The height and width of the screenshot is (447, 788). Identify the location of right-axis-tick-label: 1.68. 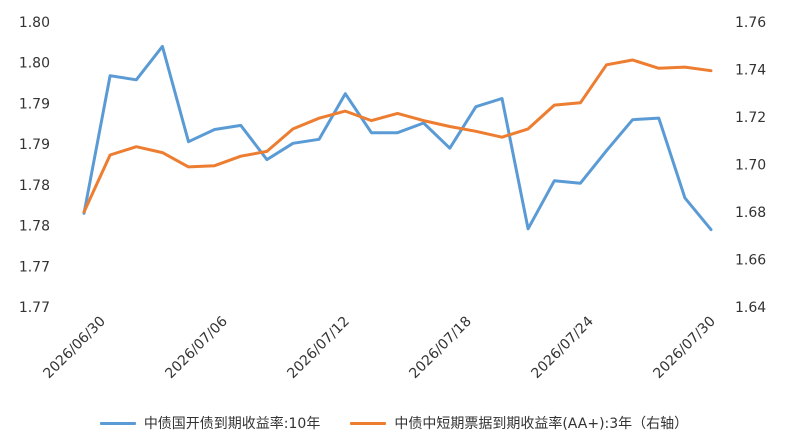
(750, 213).